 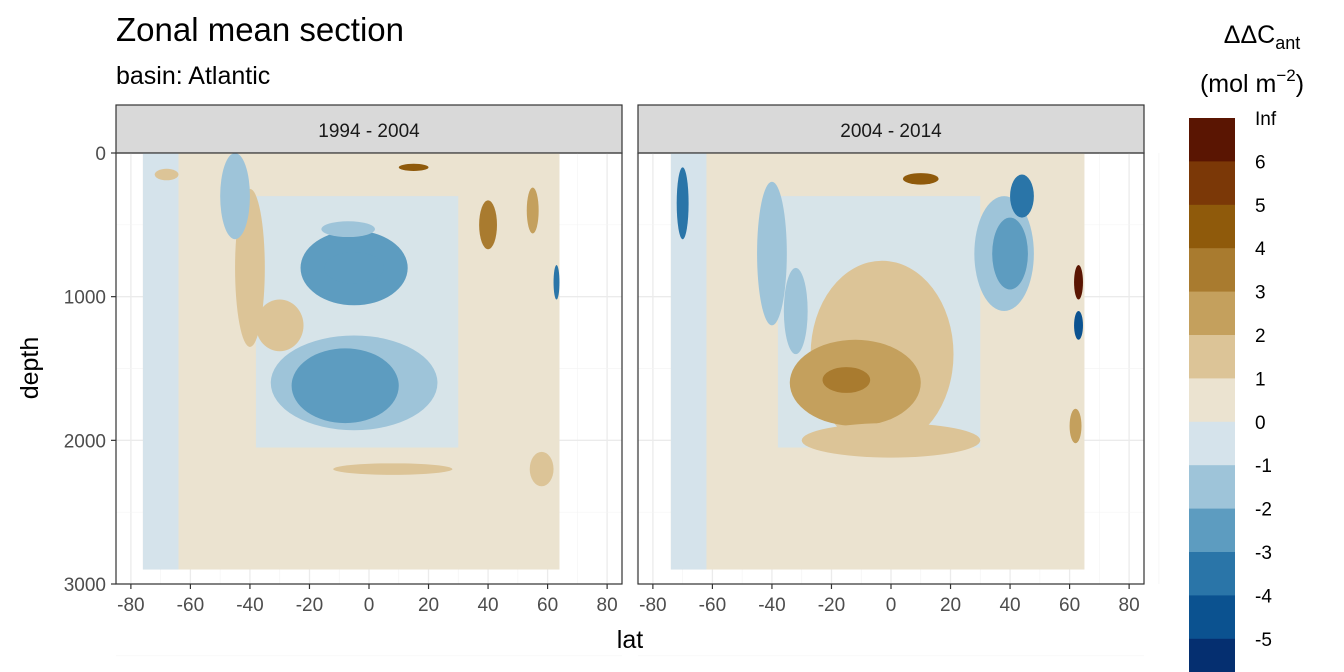 I want to click on legend-label: -4, so click(x=1263, y=596).